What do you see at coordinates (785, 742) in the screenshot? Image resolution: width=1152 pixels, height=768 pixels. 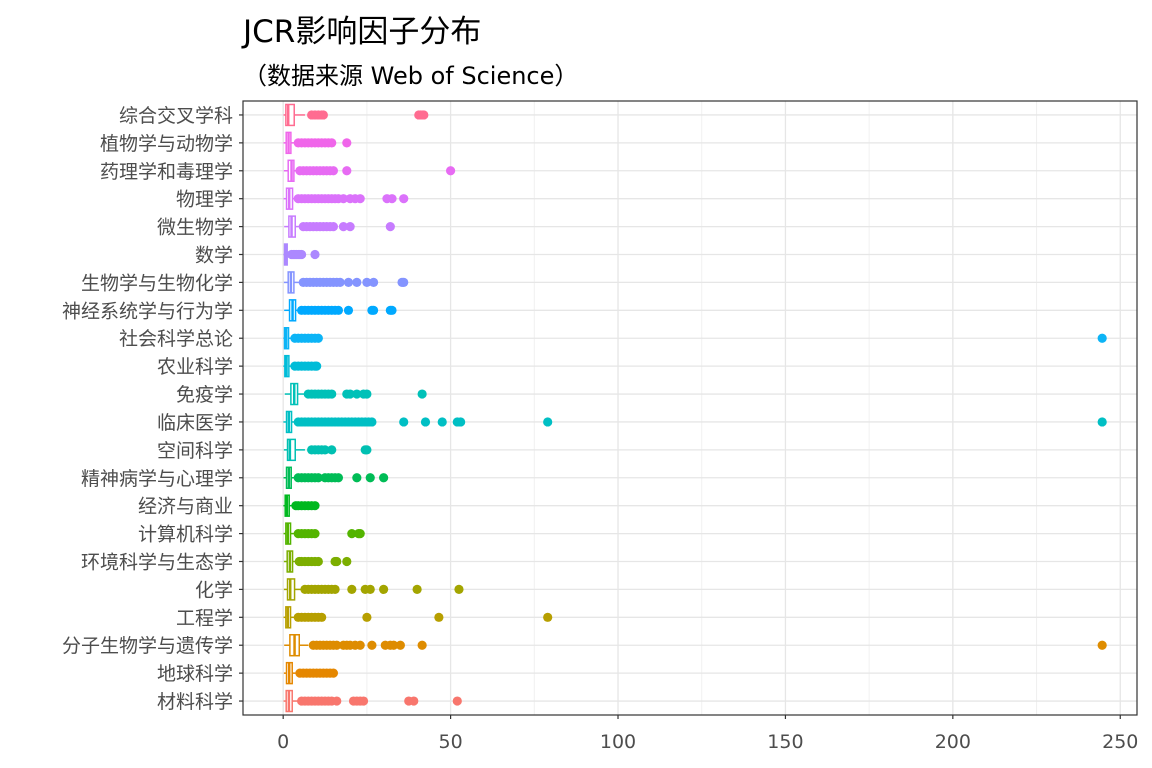 I see `x-tick-label: 150` at bounding box center [785, 742].